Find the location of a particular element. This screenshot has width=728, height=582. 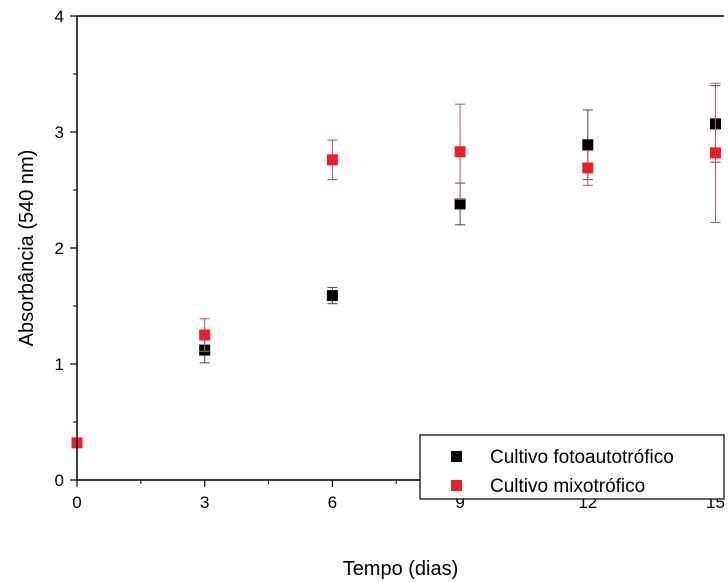

y-tick-label: 2 is located at coordinates (59, 248).